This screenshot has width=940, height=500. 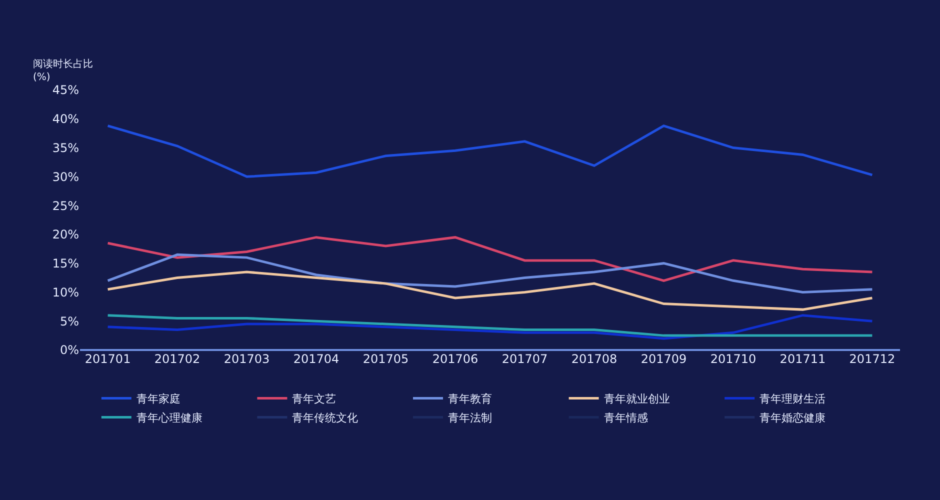 What do you see at coordinates (69, 350) in the screenshot?
I see `y-tick-label: 0%` at bounding box center [69, 350].